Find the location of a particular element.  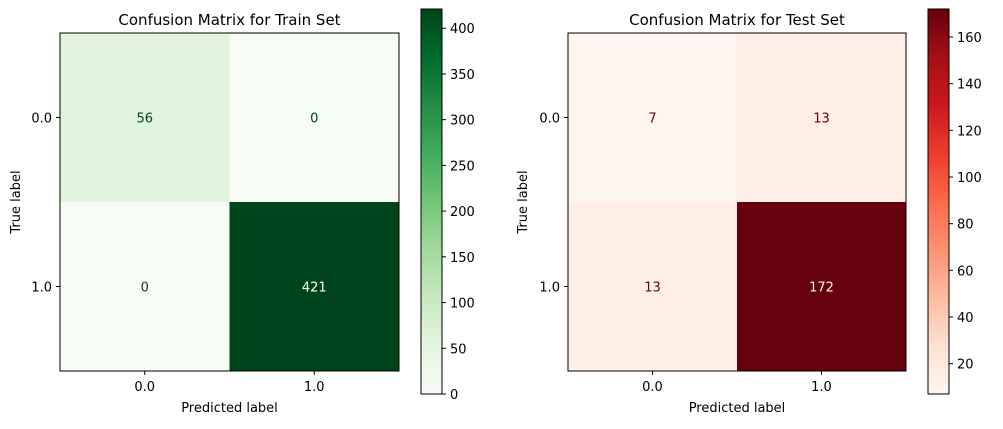

test-colorbar-tick-label-7: 160 is located at coordinates (969, 38).